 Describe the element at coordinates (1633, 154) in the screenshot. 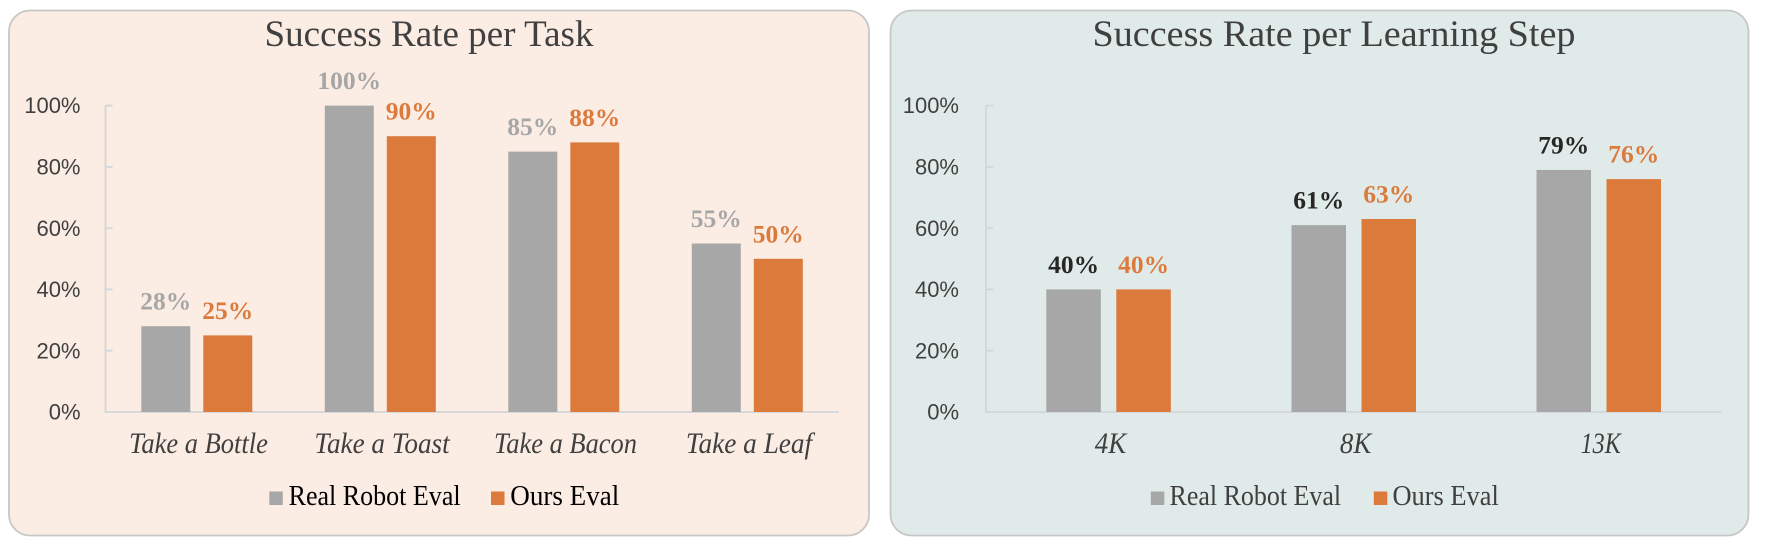

I see `svg-text: 76%` at that location.